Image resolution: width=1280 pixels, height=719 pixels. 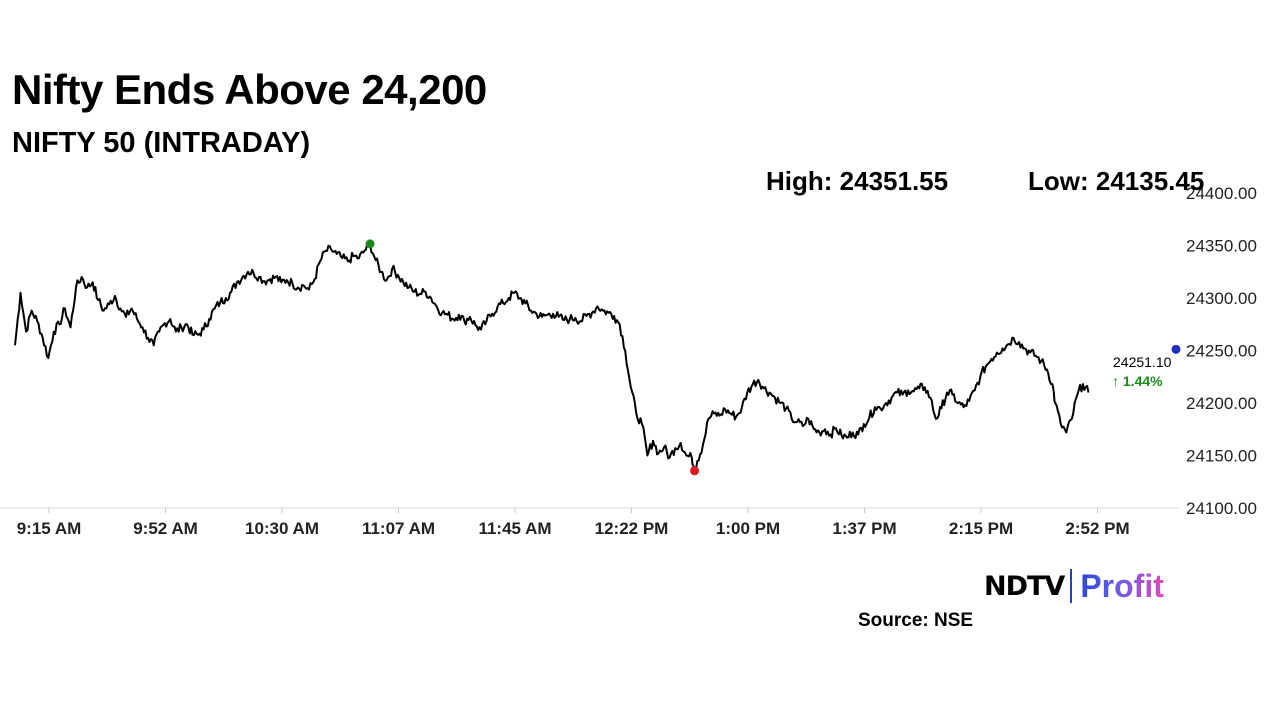 I want to click on ndtv-profit-logo: NDTV Profit, so click(x=1074, y=586).